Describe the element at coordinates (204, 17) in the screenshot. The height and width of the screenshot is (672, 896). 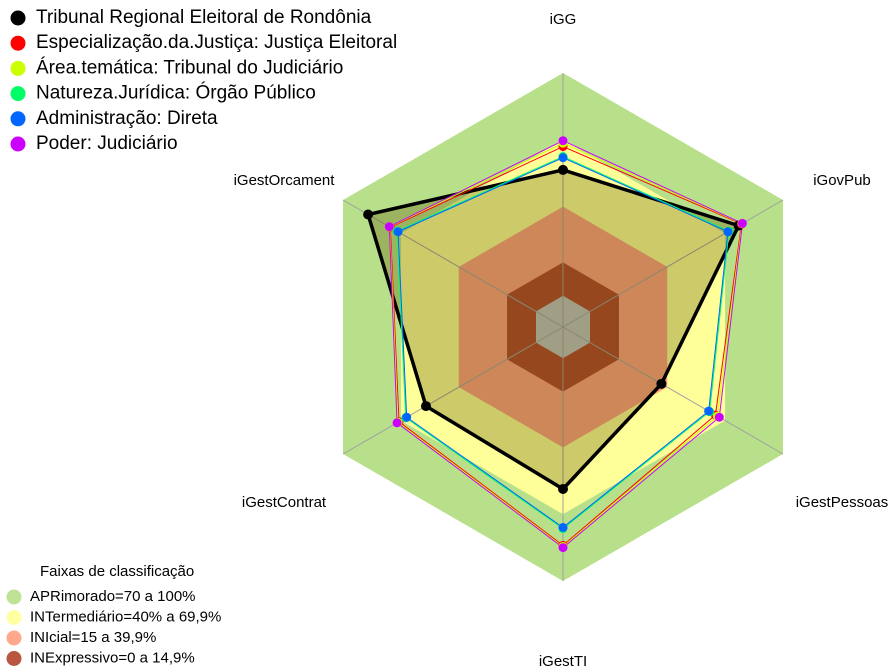
I see `legend-label: Tribunal Regional Eleitoral de Rondônia` at that location.